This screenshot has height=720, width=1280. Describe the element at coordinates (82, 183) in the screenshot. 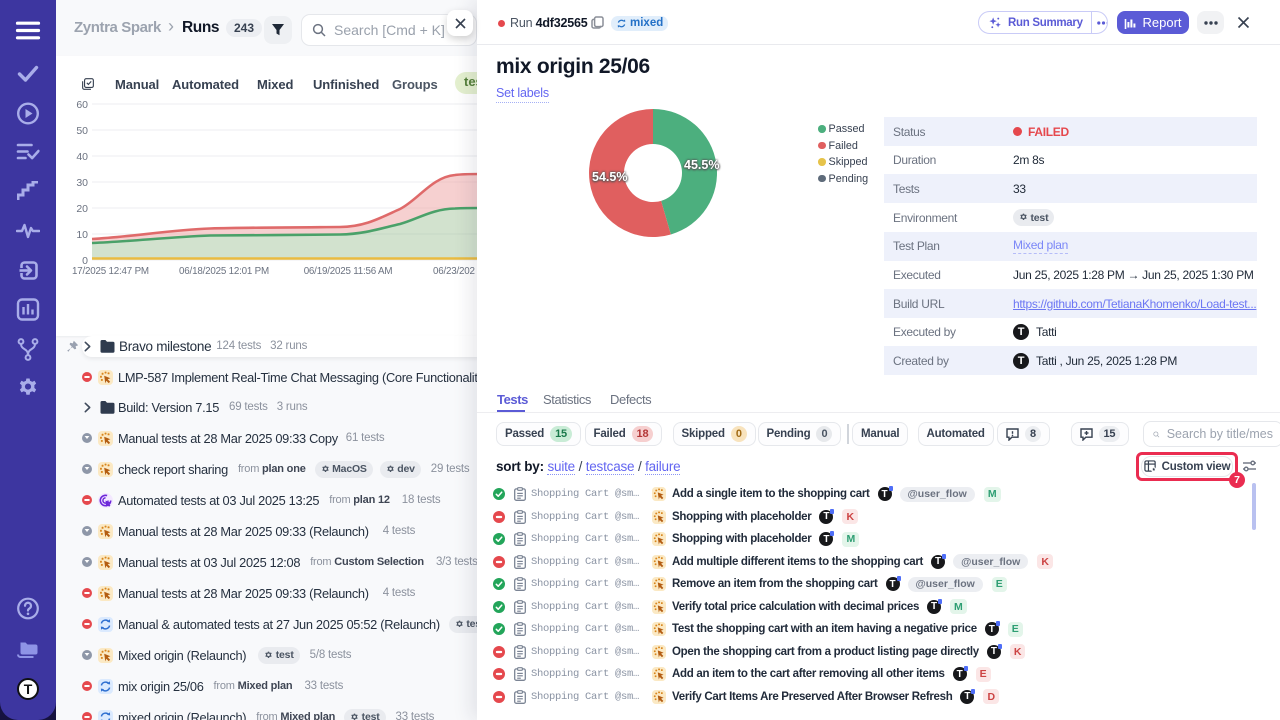

I see `svg-text: 30` at that location.